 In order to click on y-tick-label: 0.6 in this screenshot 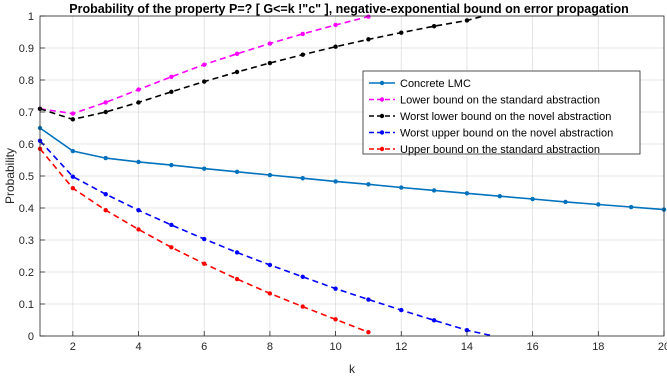, I will do `click(26, 145)`.